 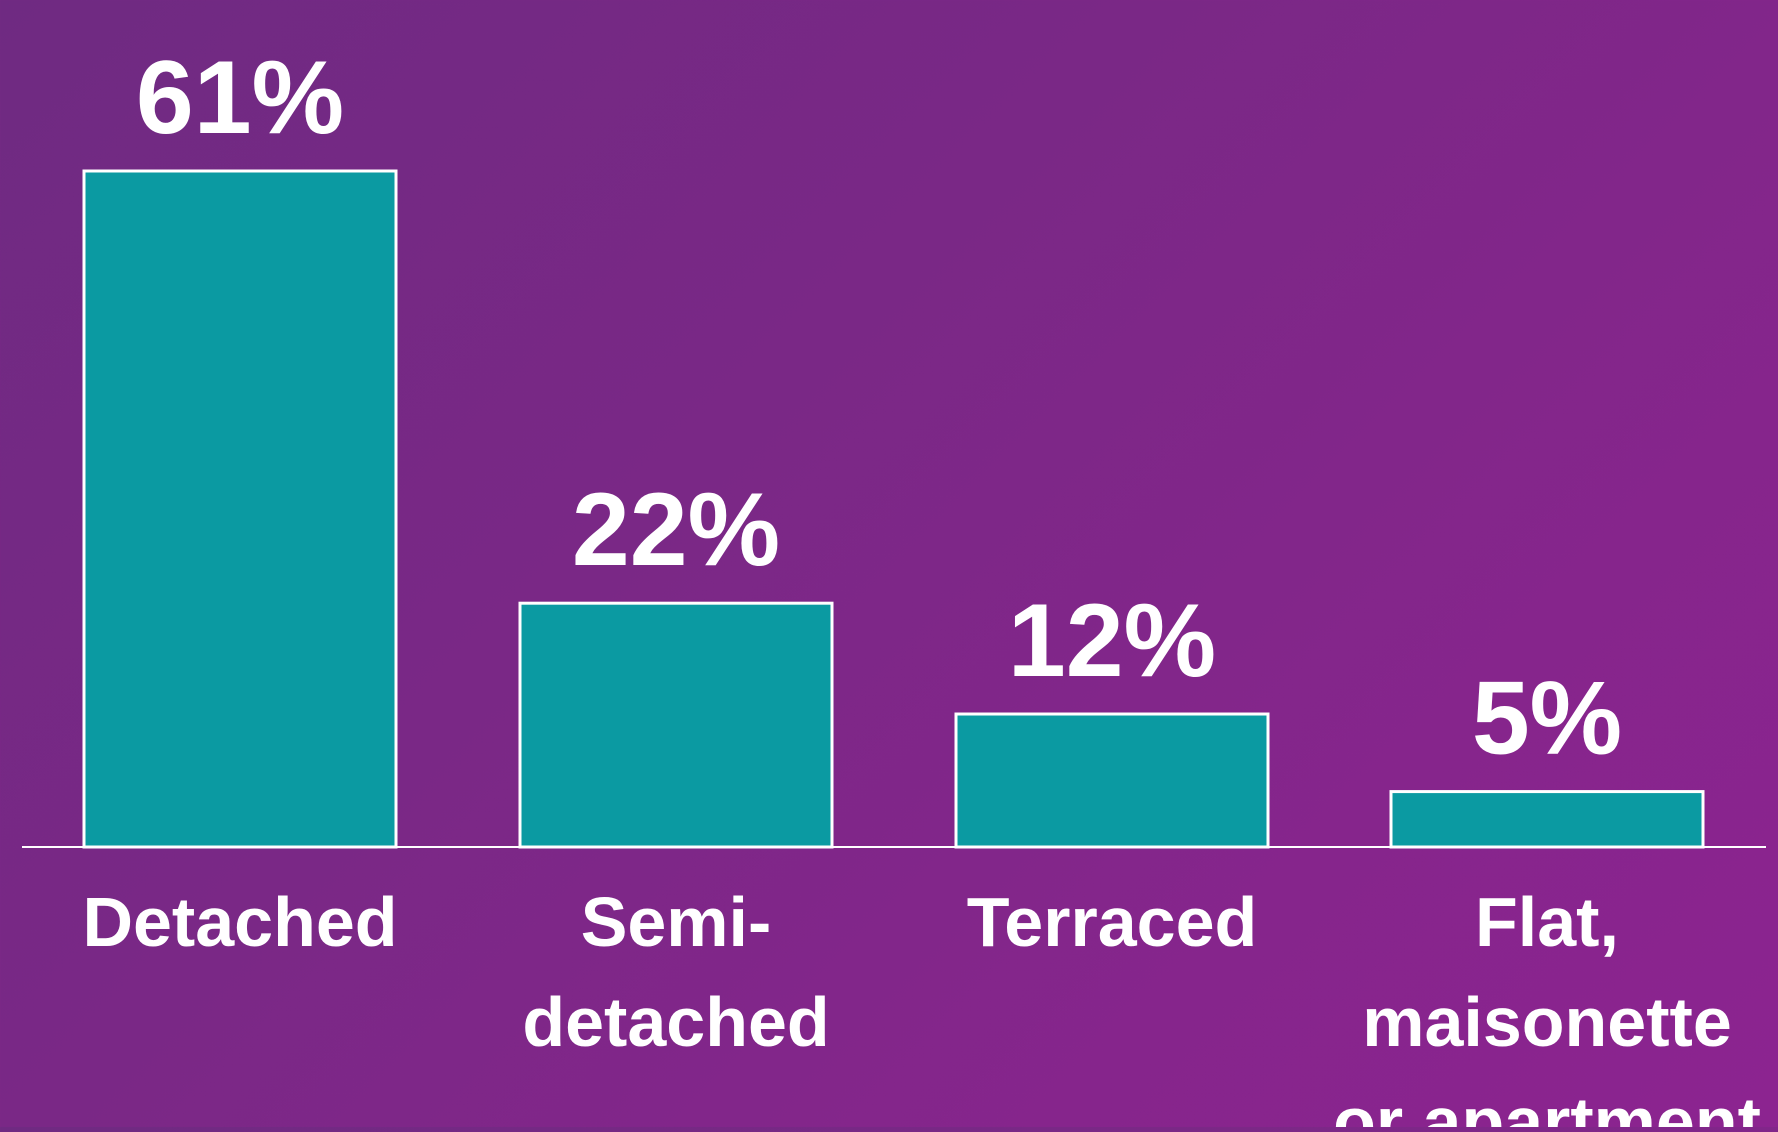 What do you see at coordinates (676, 530) in the screenshot?
I see `value-label-1: 22%` at bounding box center [676, 530].